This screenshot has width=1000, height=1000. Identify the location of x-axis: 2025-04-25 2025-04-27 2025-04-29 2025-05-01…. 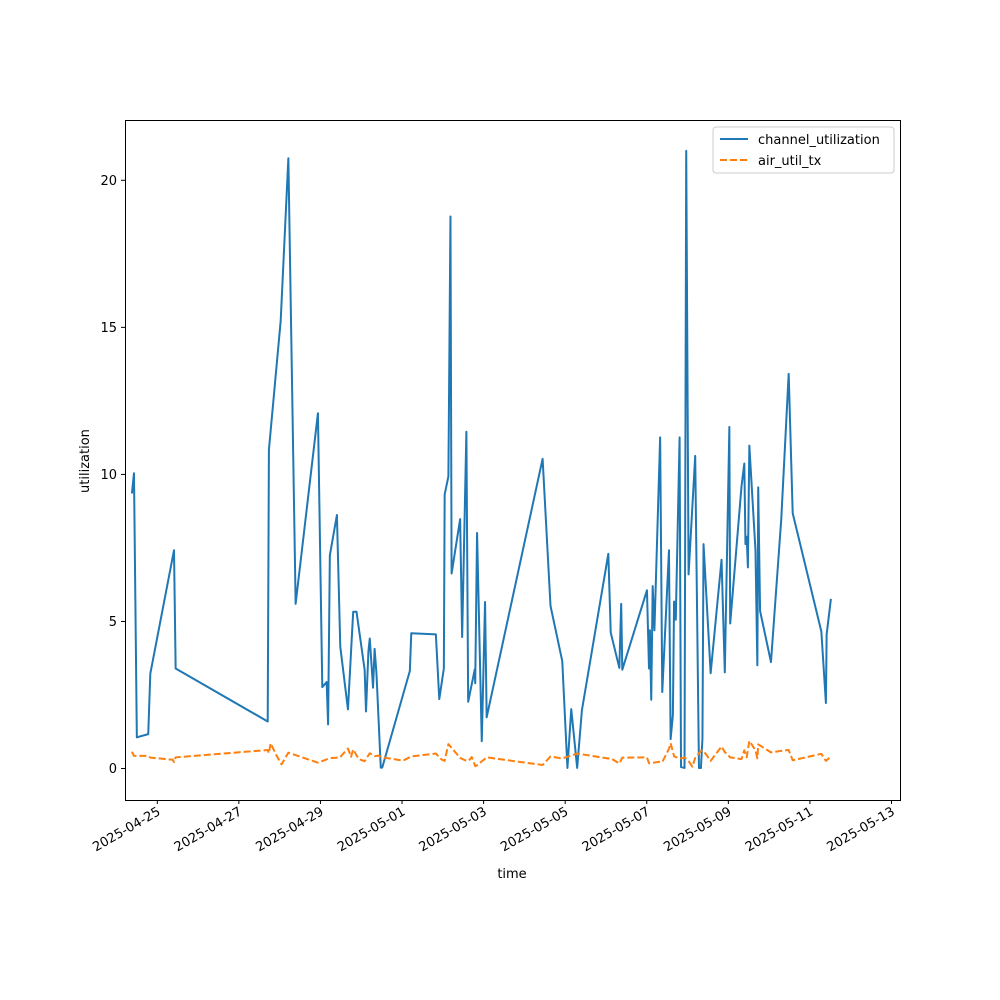
(494, 827).